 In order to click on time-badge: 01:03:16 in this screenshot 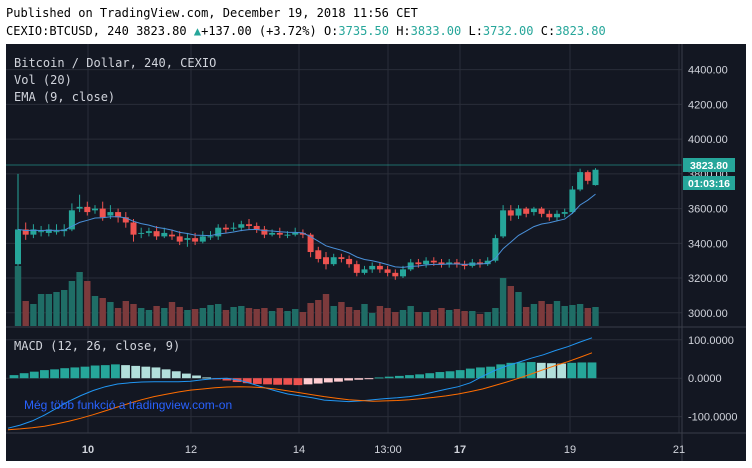, I will do `click(709, 184)`.